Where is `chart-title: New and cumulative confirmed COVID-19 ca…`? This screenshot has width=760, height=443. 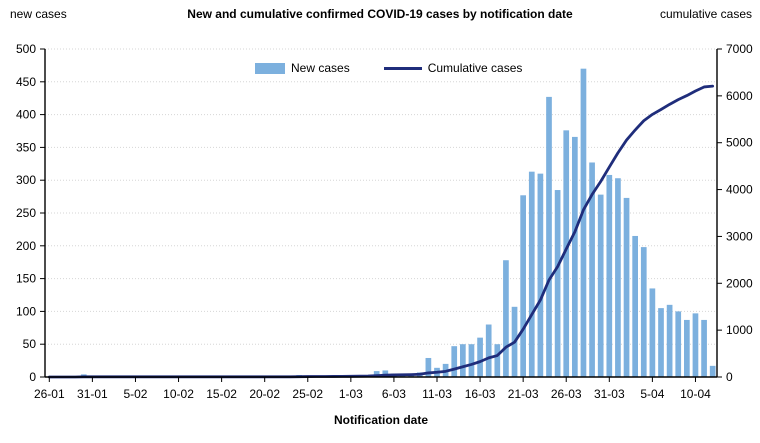
chart-title: New and cumulative confirmed COVID-19 ca… is located at coordinates (380, 14).